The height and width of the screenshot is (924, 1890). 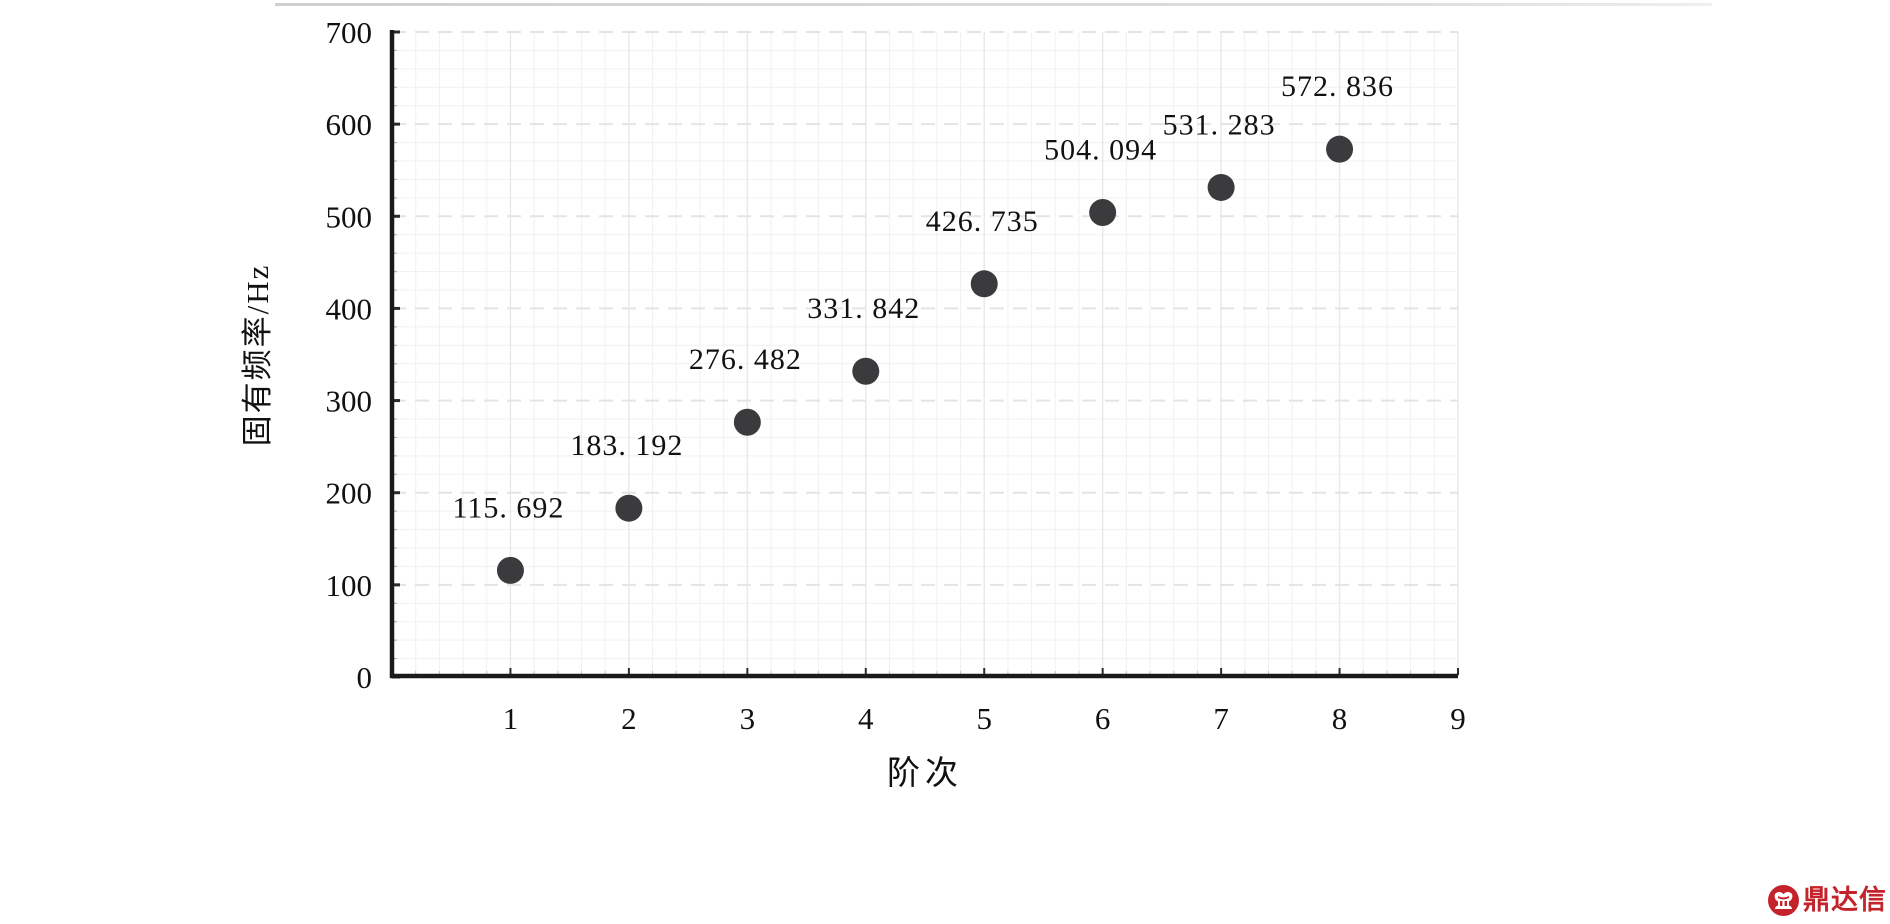 I want to click on x-tick-label: 3, so click(x=748, y=718).